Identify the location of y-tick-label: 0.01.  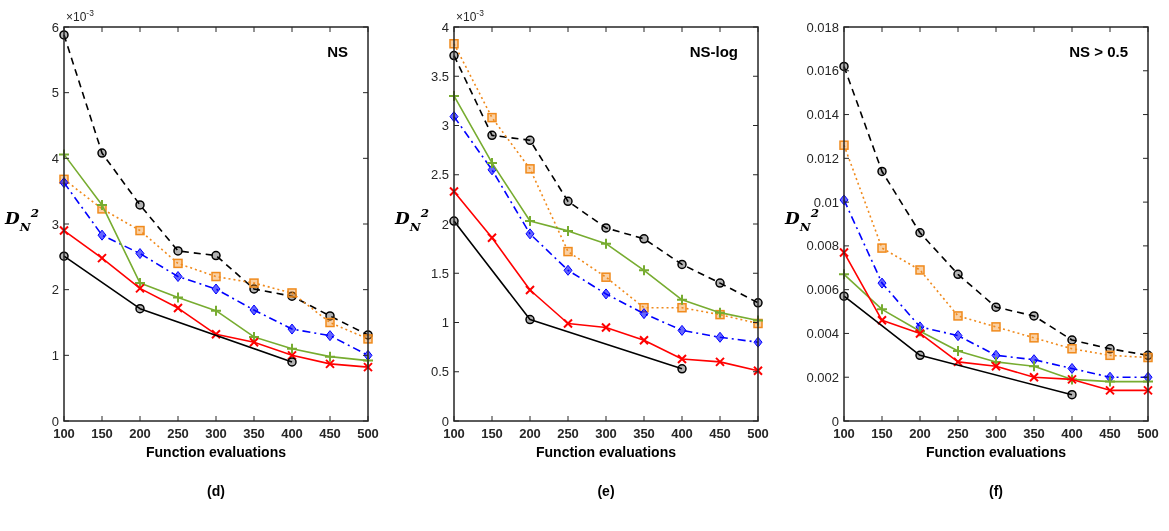
(826, 202).